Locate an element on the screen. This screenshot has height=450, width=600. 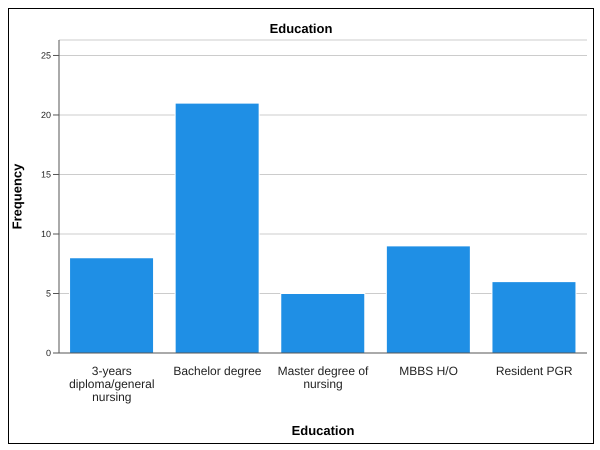
x-tick-label: Bachelor degree is located at coordinates (217, 371).